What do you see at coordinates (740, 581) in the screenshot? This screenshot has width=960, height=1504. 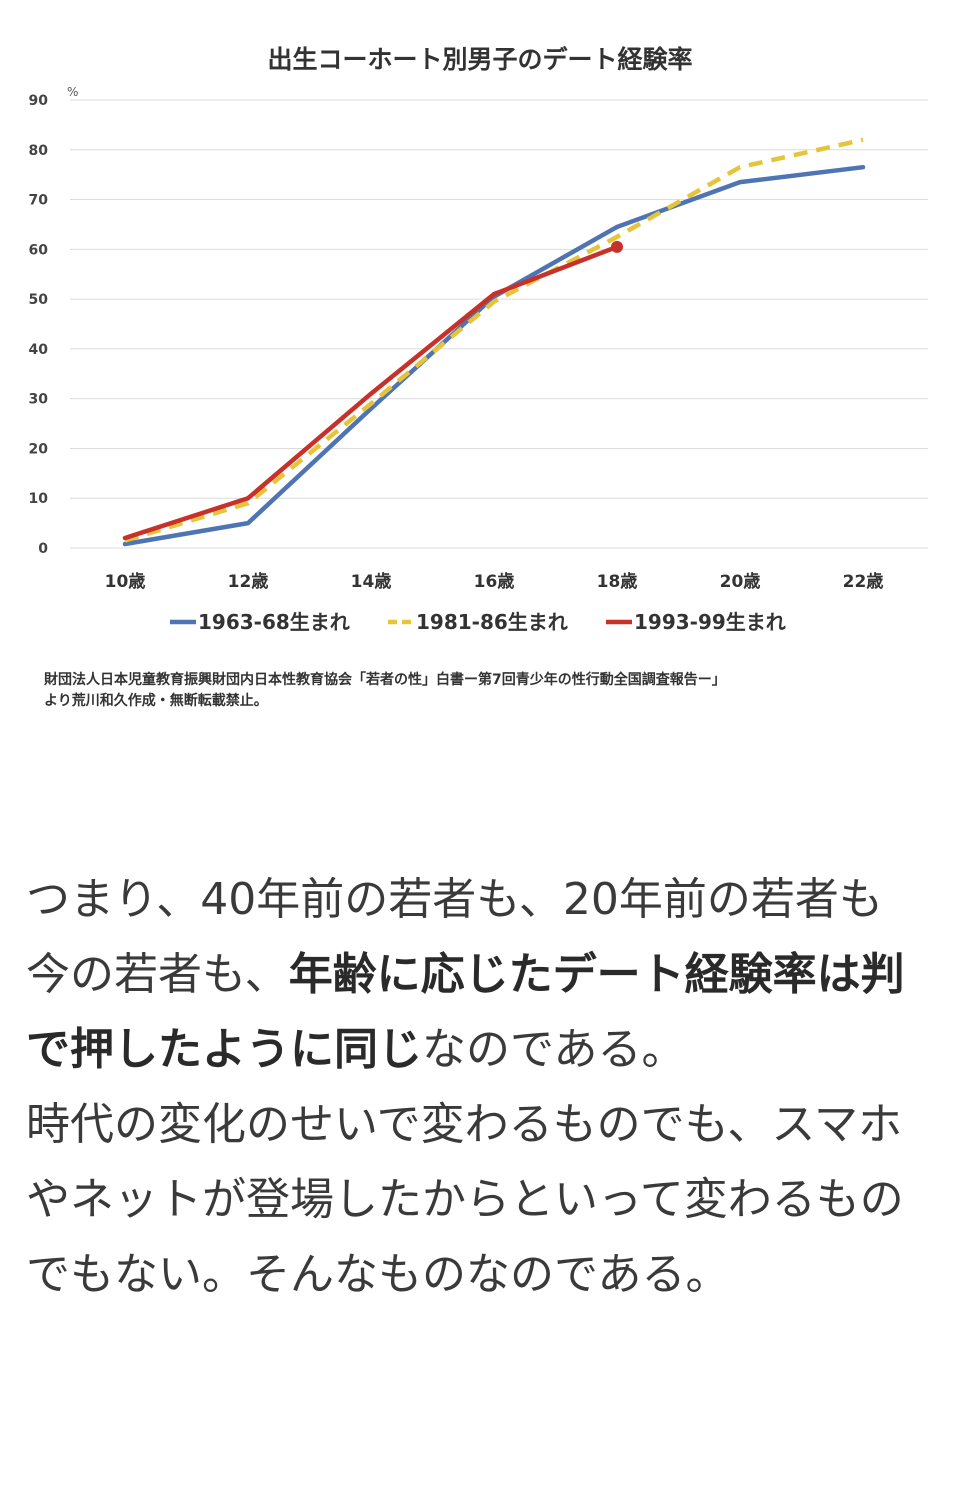 I see `x-tick-label: 20歳` at bounding box center [740, 581].